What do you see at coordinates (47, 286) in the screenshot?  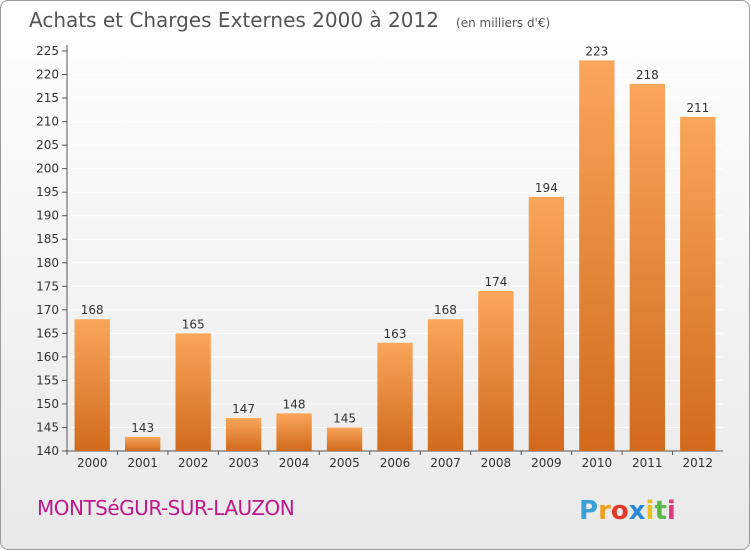 I see `y-tick-label: 175` at bounding box center [47, 286].